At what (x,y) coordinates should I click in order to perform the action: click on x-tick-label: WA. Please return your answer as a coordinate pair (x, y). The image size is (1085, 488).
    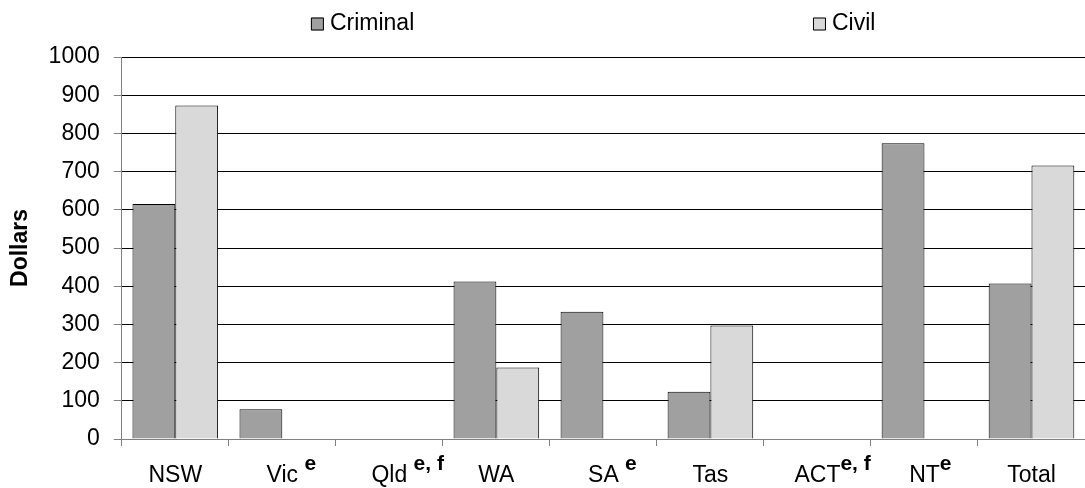
    Looking at the image, I should click on (497, 474).